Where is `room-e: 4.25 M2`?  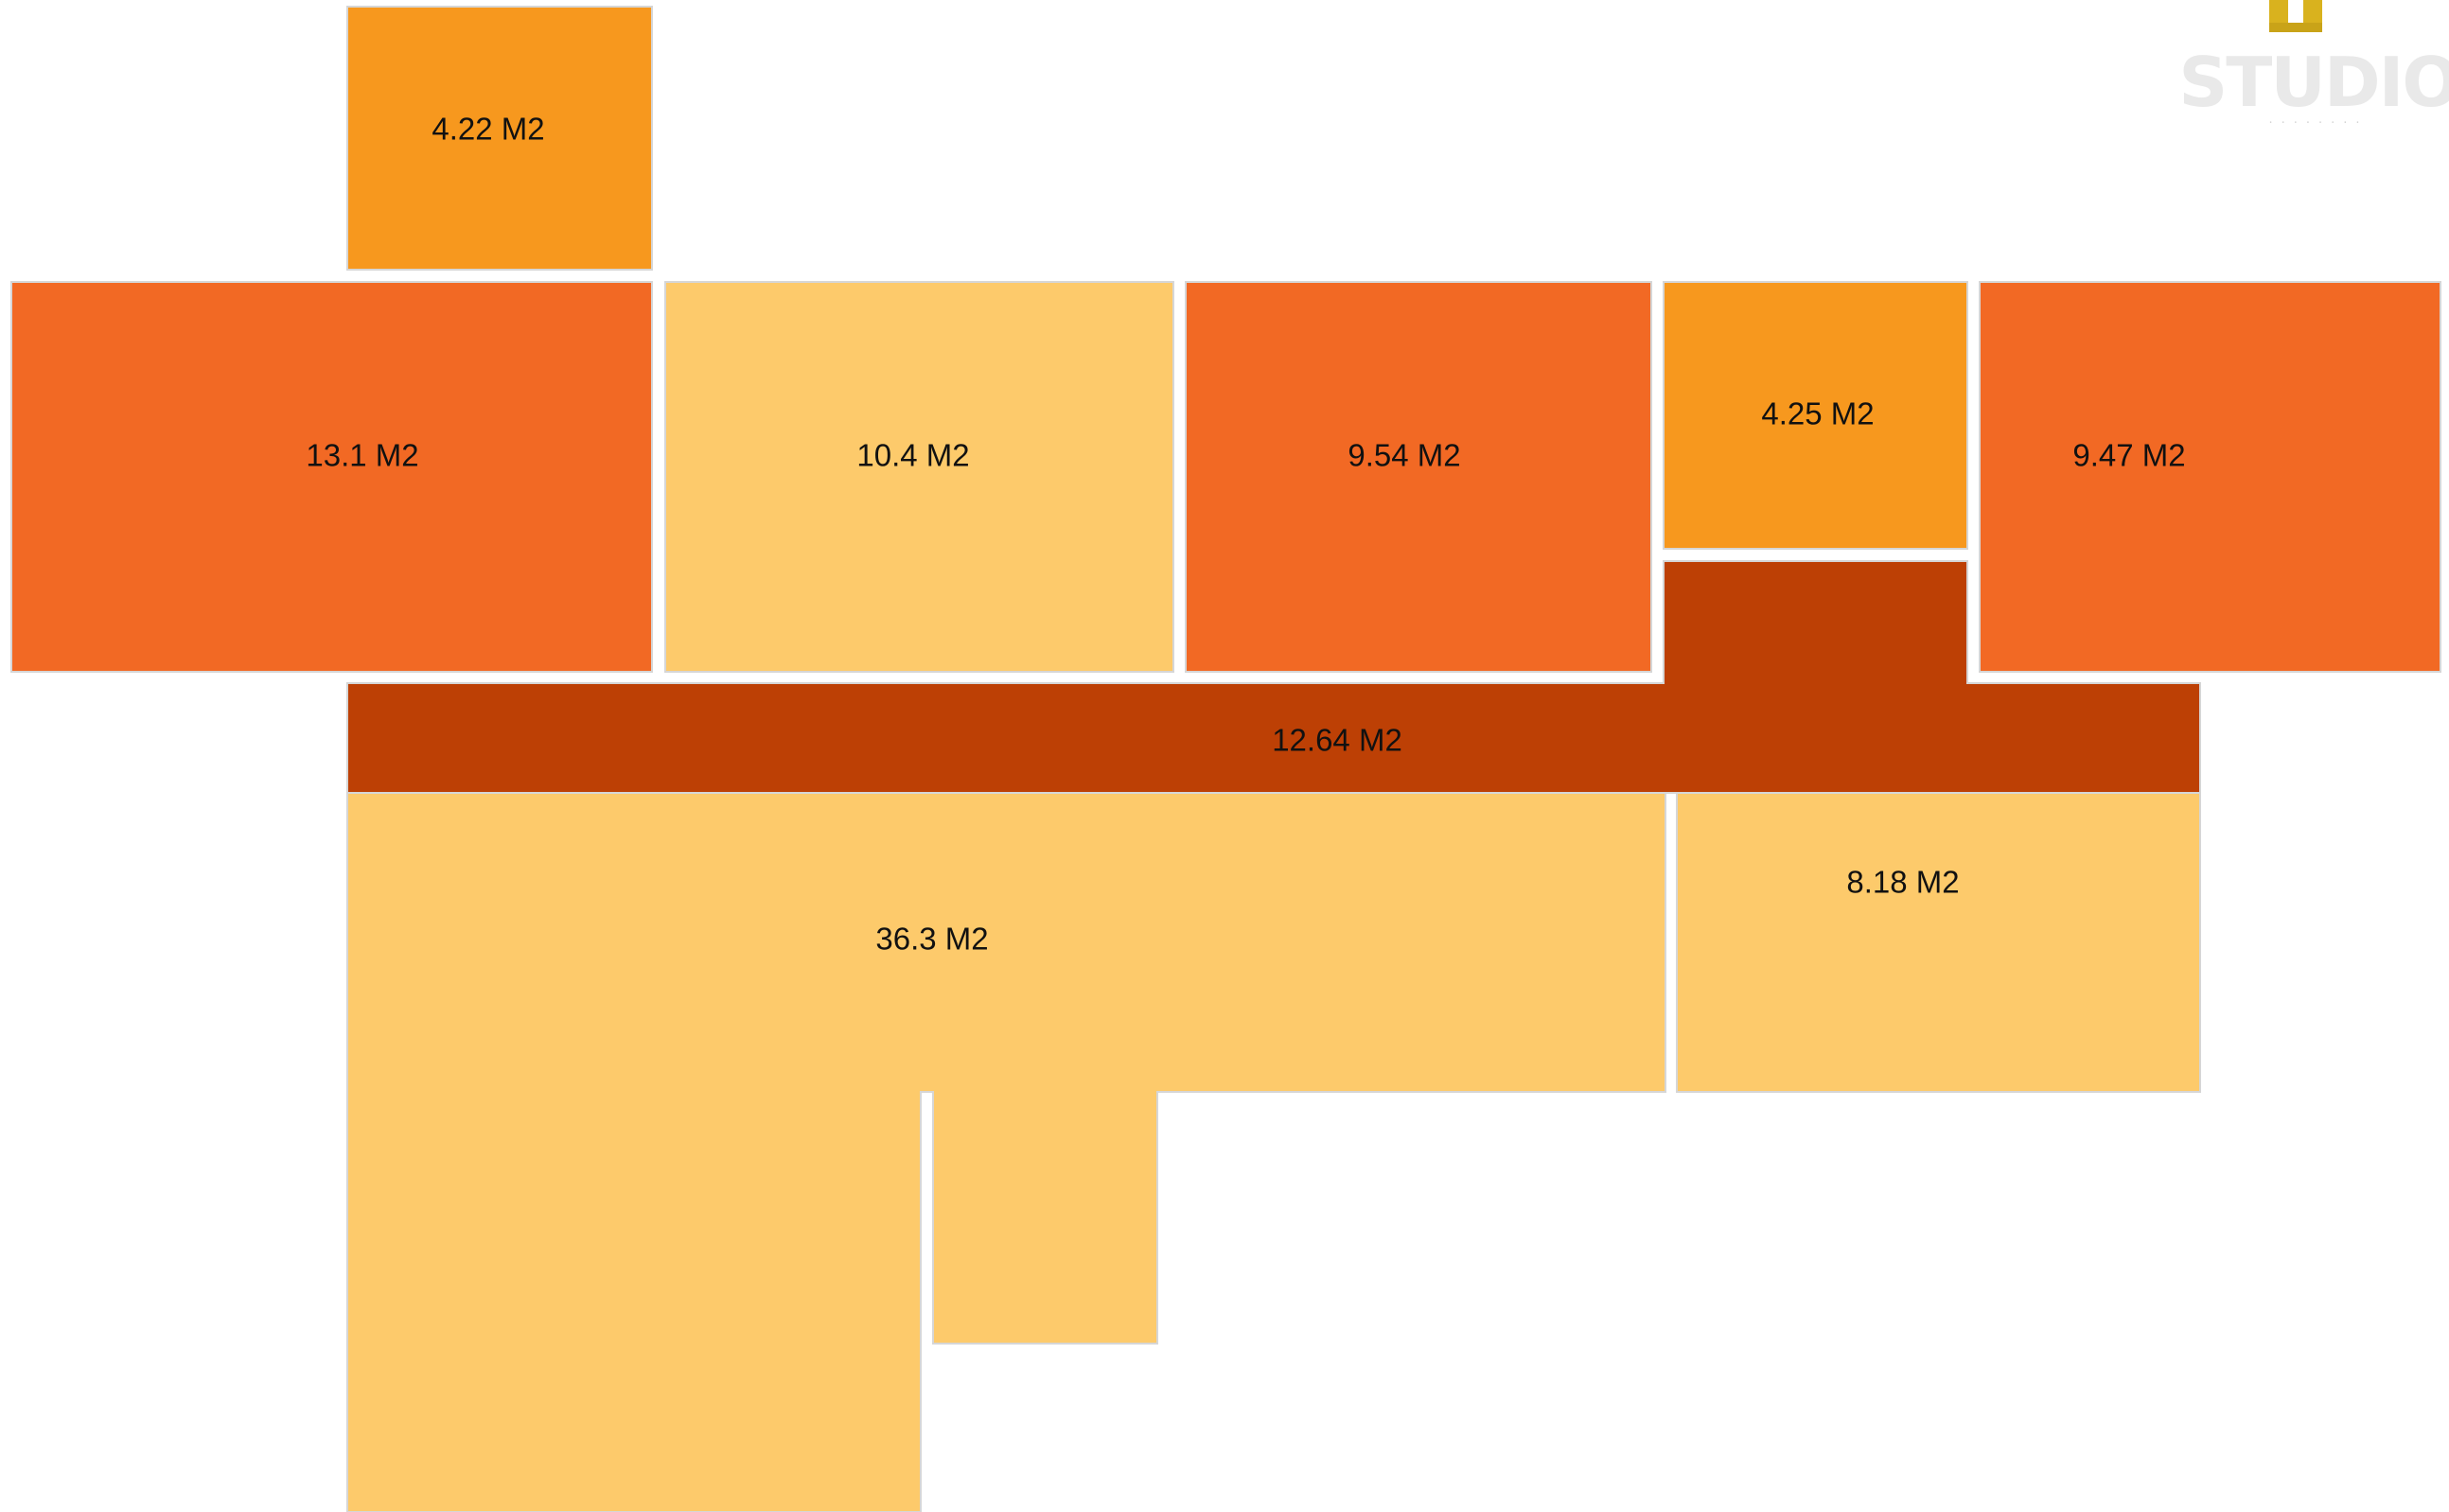
room-e: 4.25 M2 is located at coordinates (1815, 416).